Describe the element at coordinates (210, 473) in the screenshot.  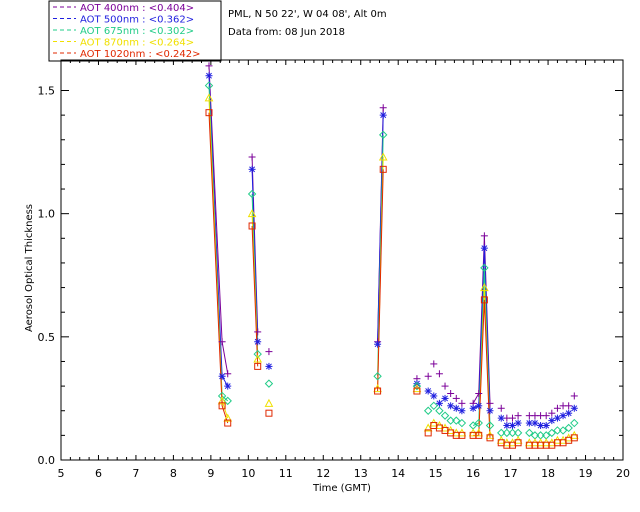
I see `x-tick-label: 9` at that location.